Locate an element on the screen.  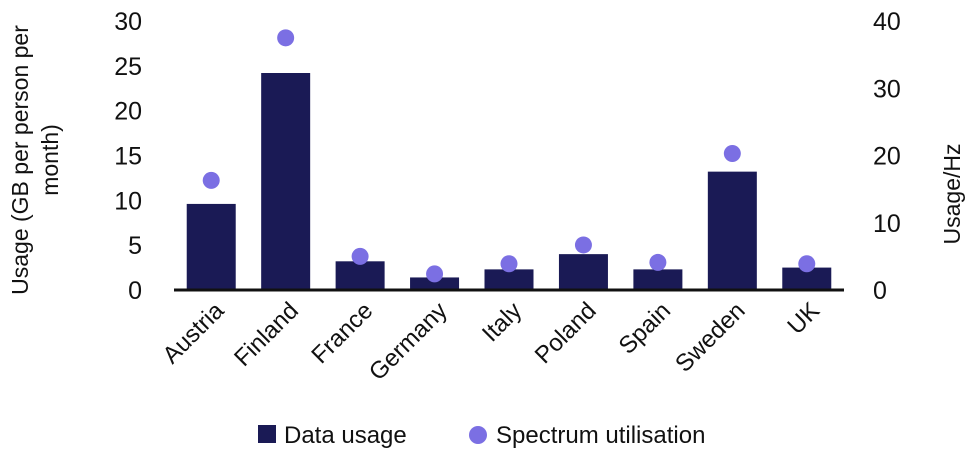
category-label-austria: Austria is located at coordinates (194, 333).